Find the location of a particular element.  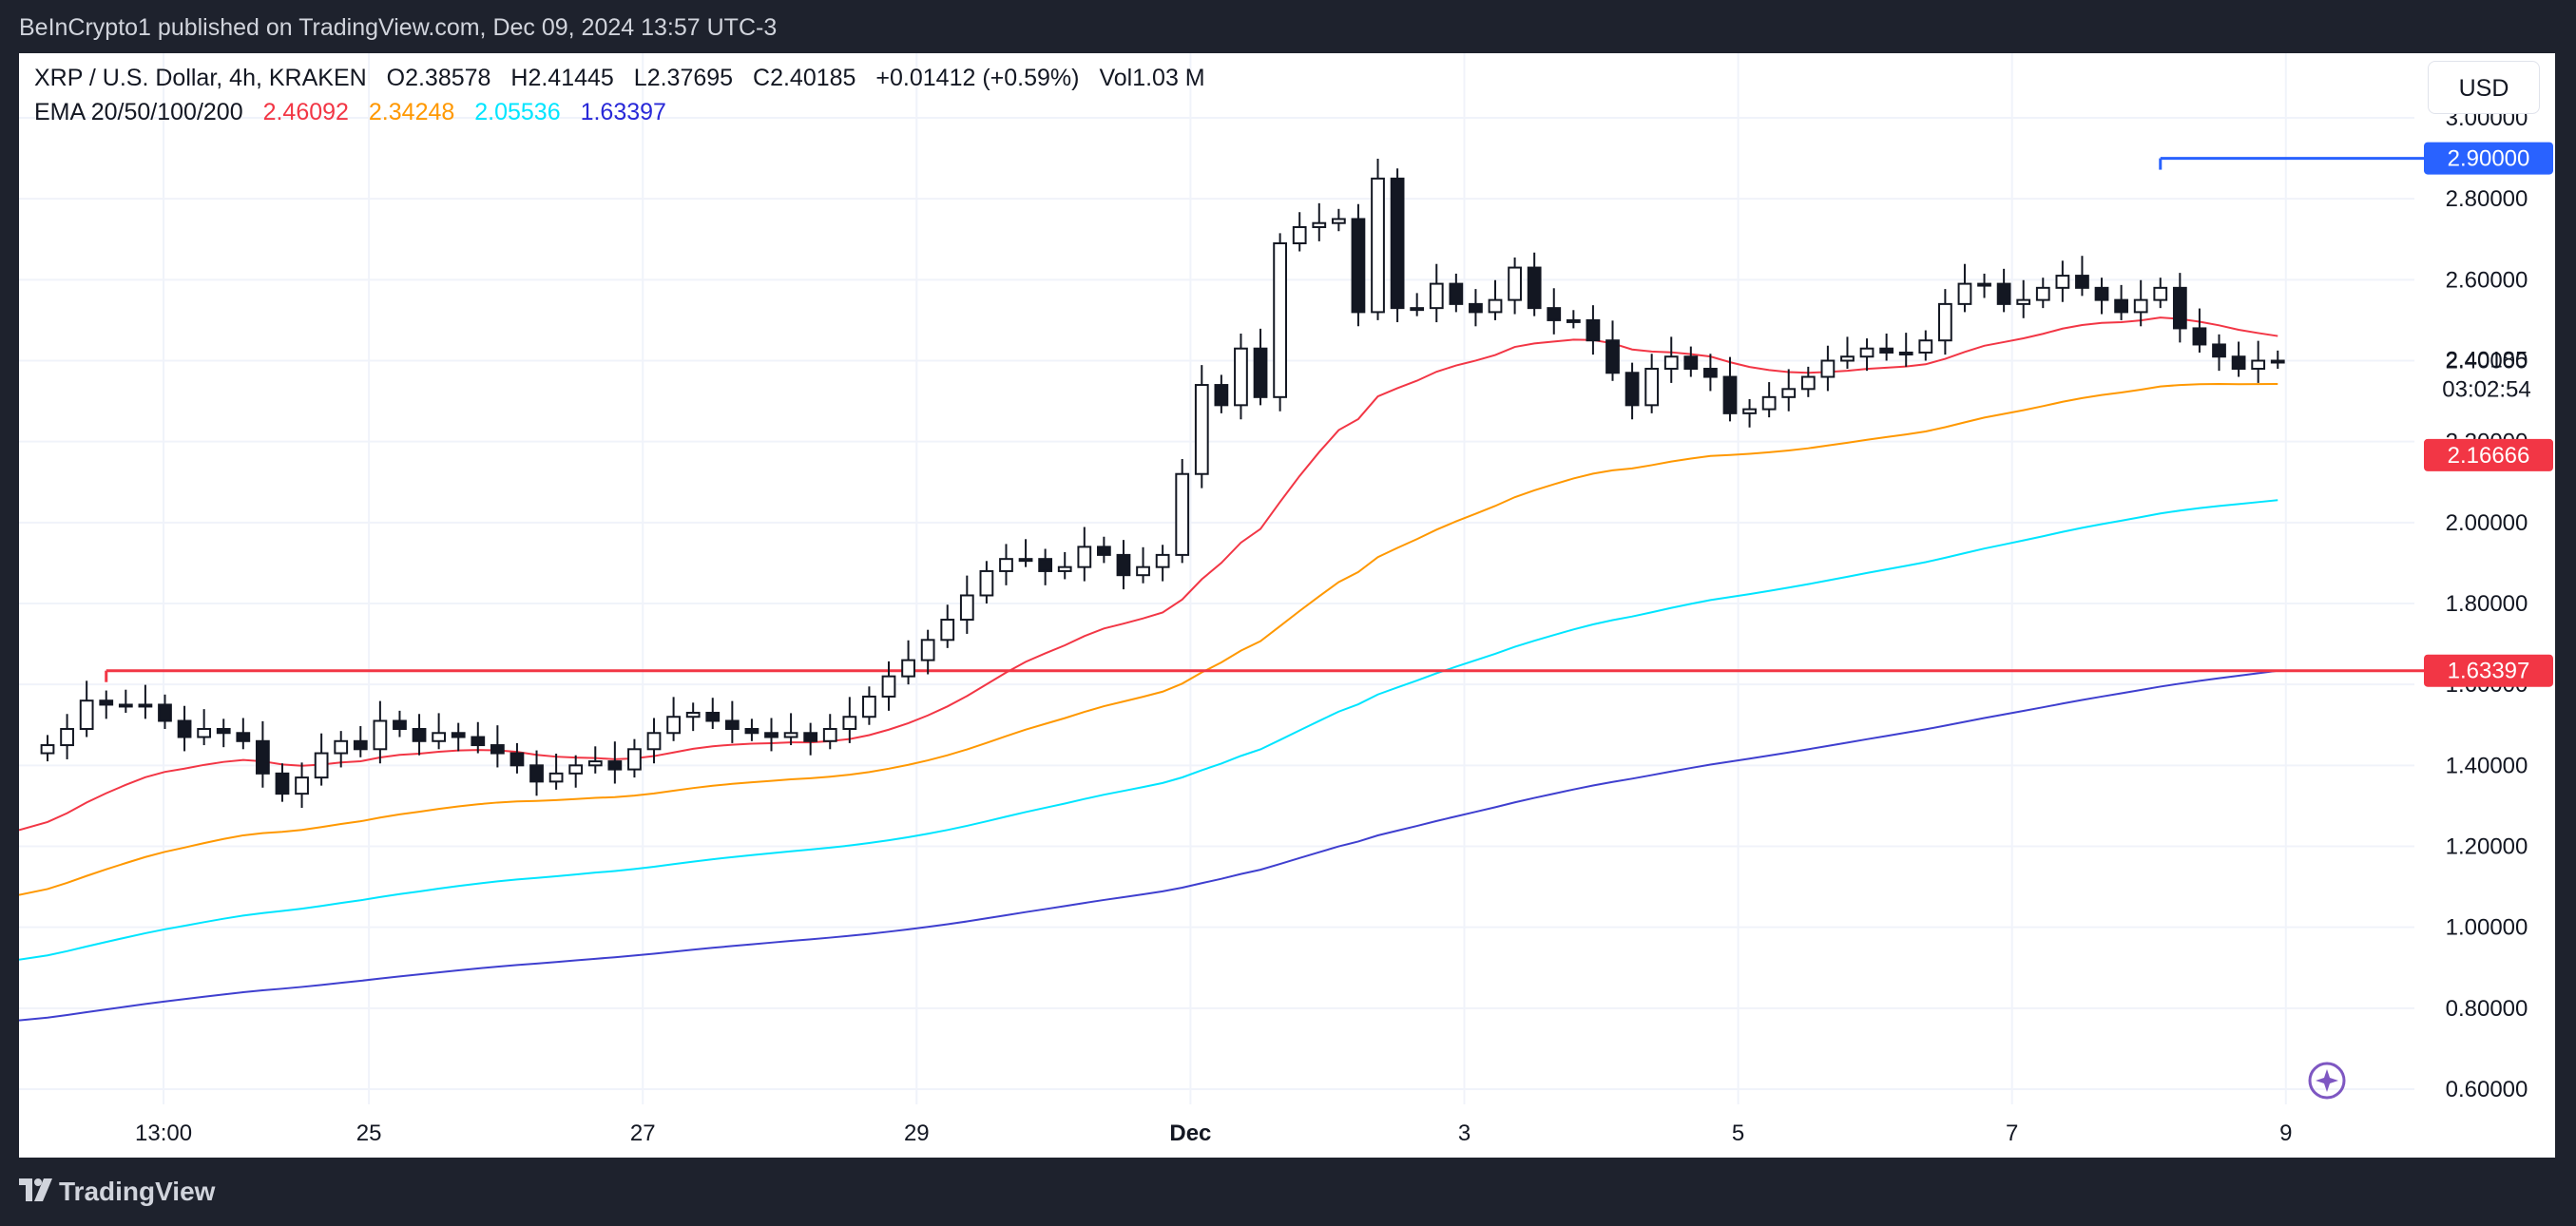

price-tick-label: 2.00000 is located at coordinates (2487, 523).